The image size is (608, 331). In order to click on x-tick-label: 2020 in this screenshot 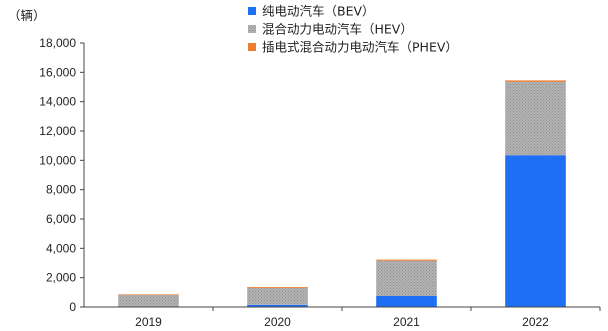, I will do `click(277, 322)`.